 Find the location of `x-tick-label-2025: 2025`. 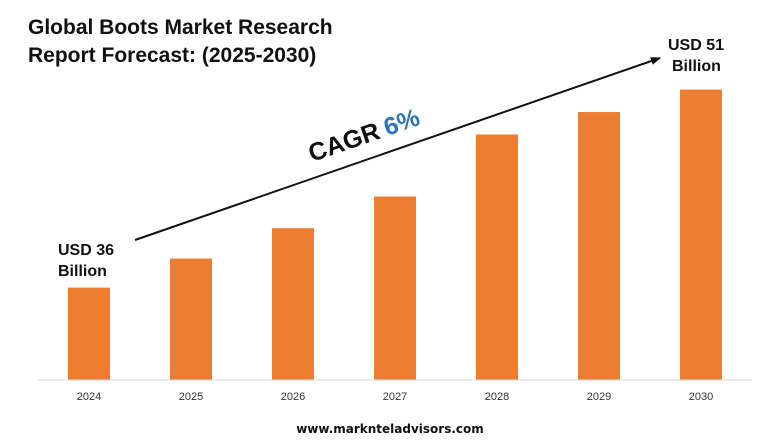

x-tick-label-2025: 2025 is located at coordinates (191, 397).